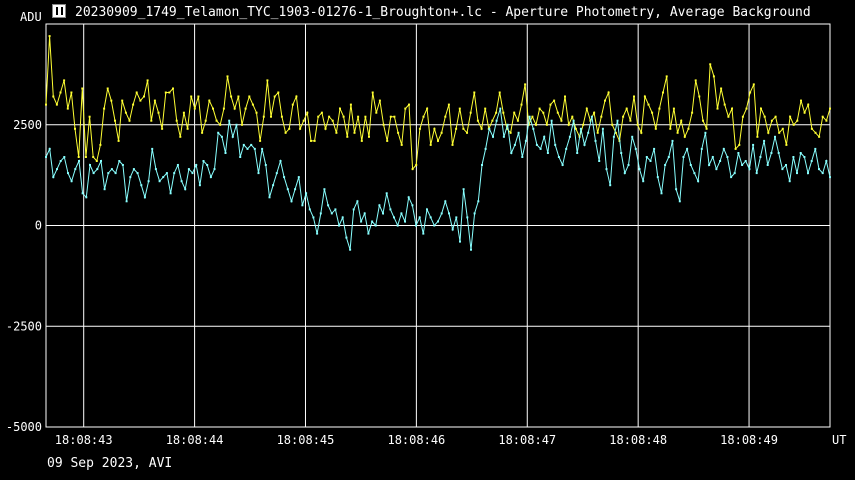  I want to click on app-icon, so click(59, 11).